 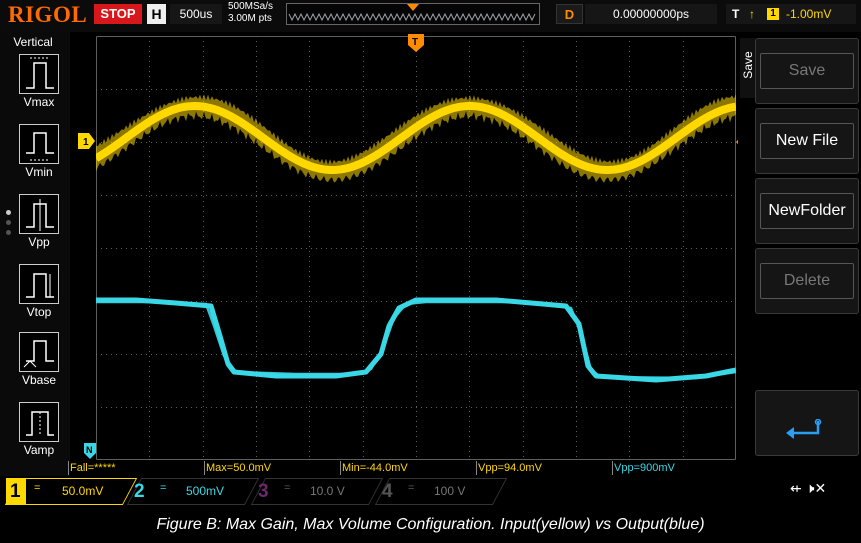 I want to click on vamp-label: Vamp, so click(x=39, y=450).